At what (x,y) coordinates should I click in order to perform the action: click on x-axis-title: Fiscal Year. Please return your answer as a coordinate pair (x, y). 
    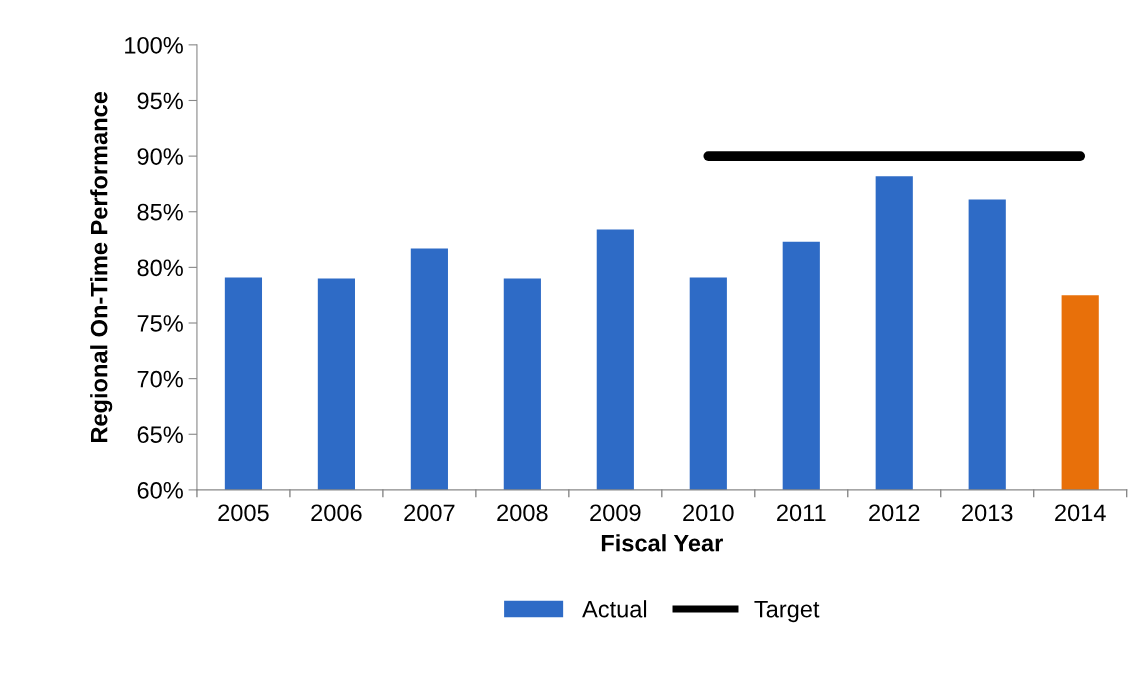
    Looking at the image, I should click on (662, 543).